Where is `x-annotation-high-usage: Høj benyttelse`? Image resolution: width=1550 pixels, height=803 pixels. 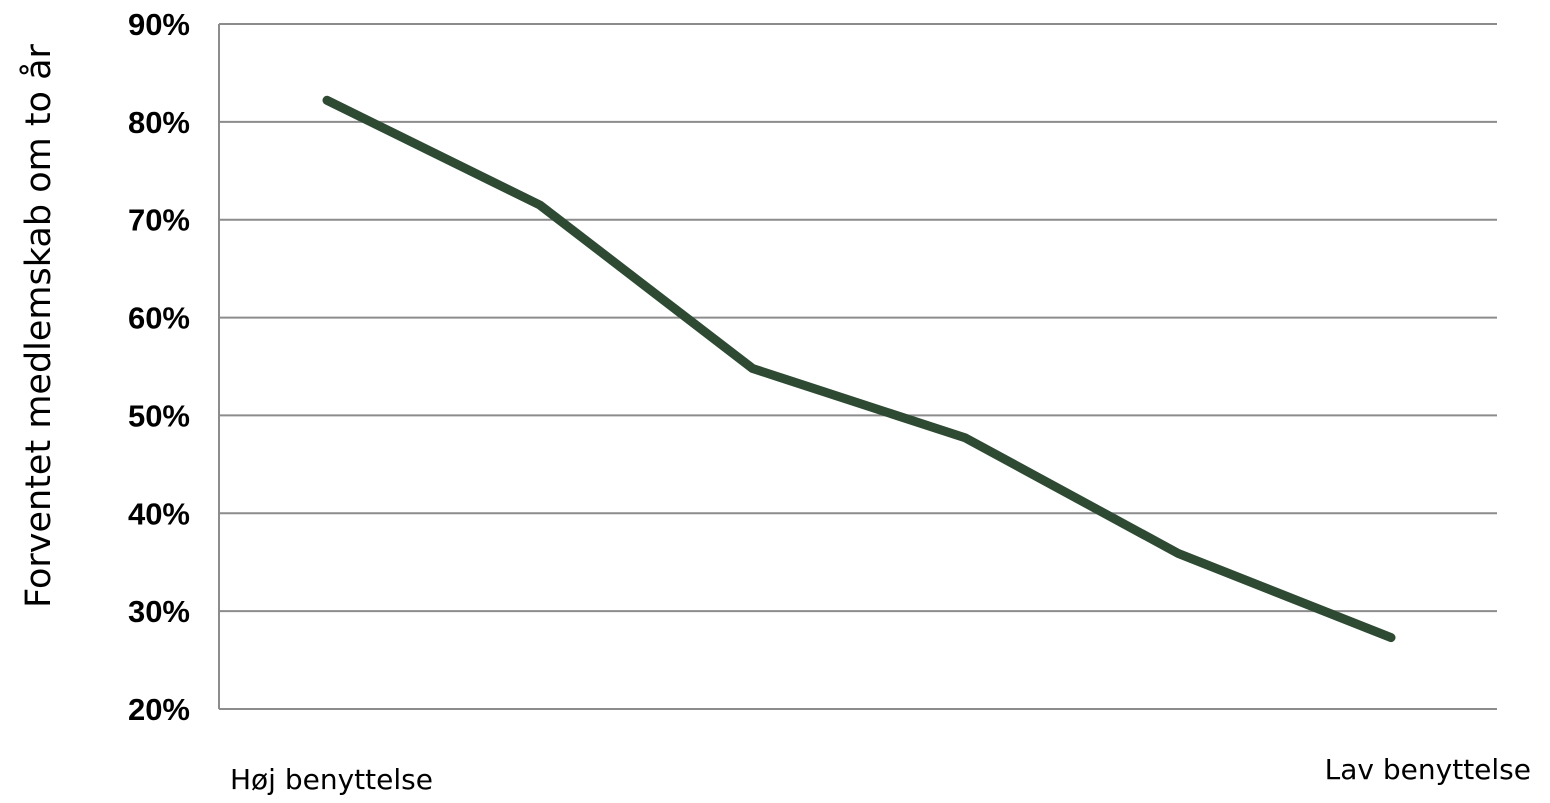
x-annotation-high-usage: Høj benyttelse is located at coordinates (331, 779).